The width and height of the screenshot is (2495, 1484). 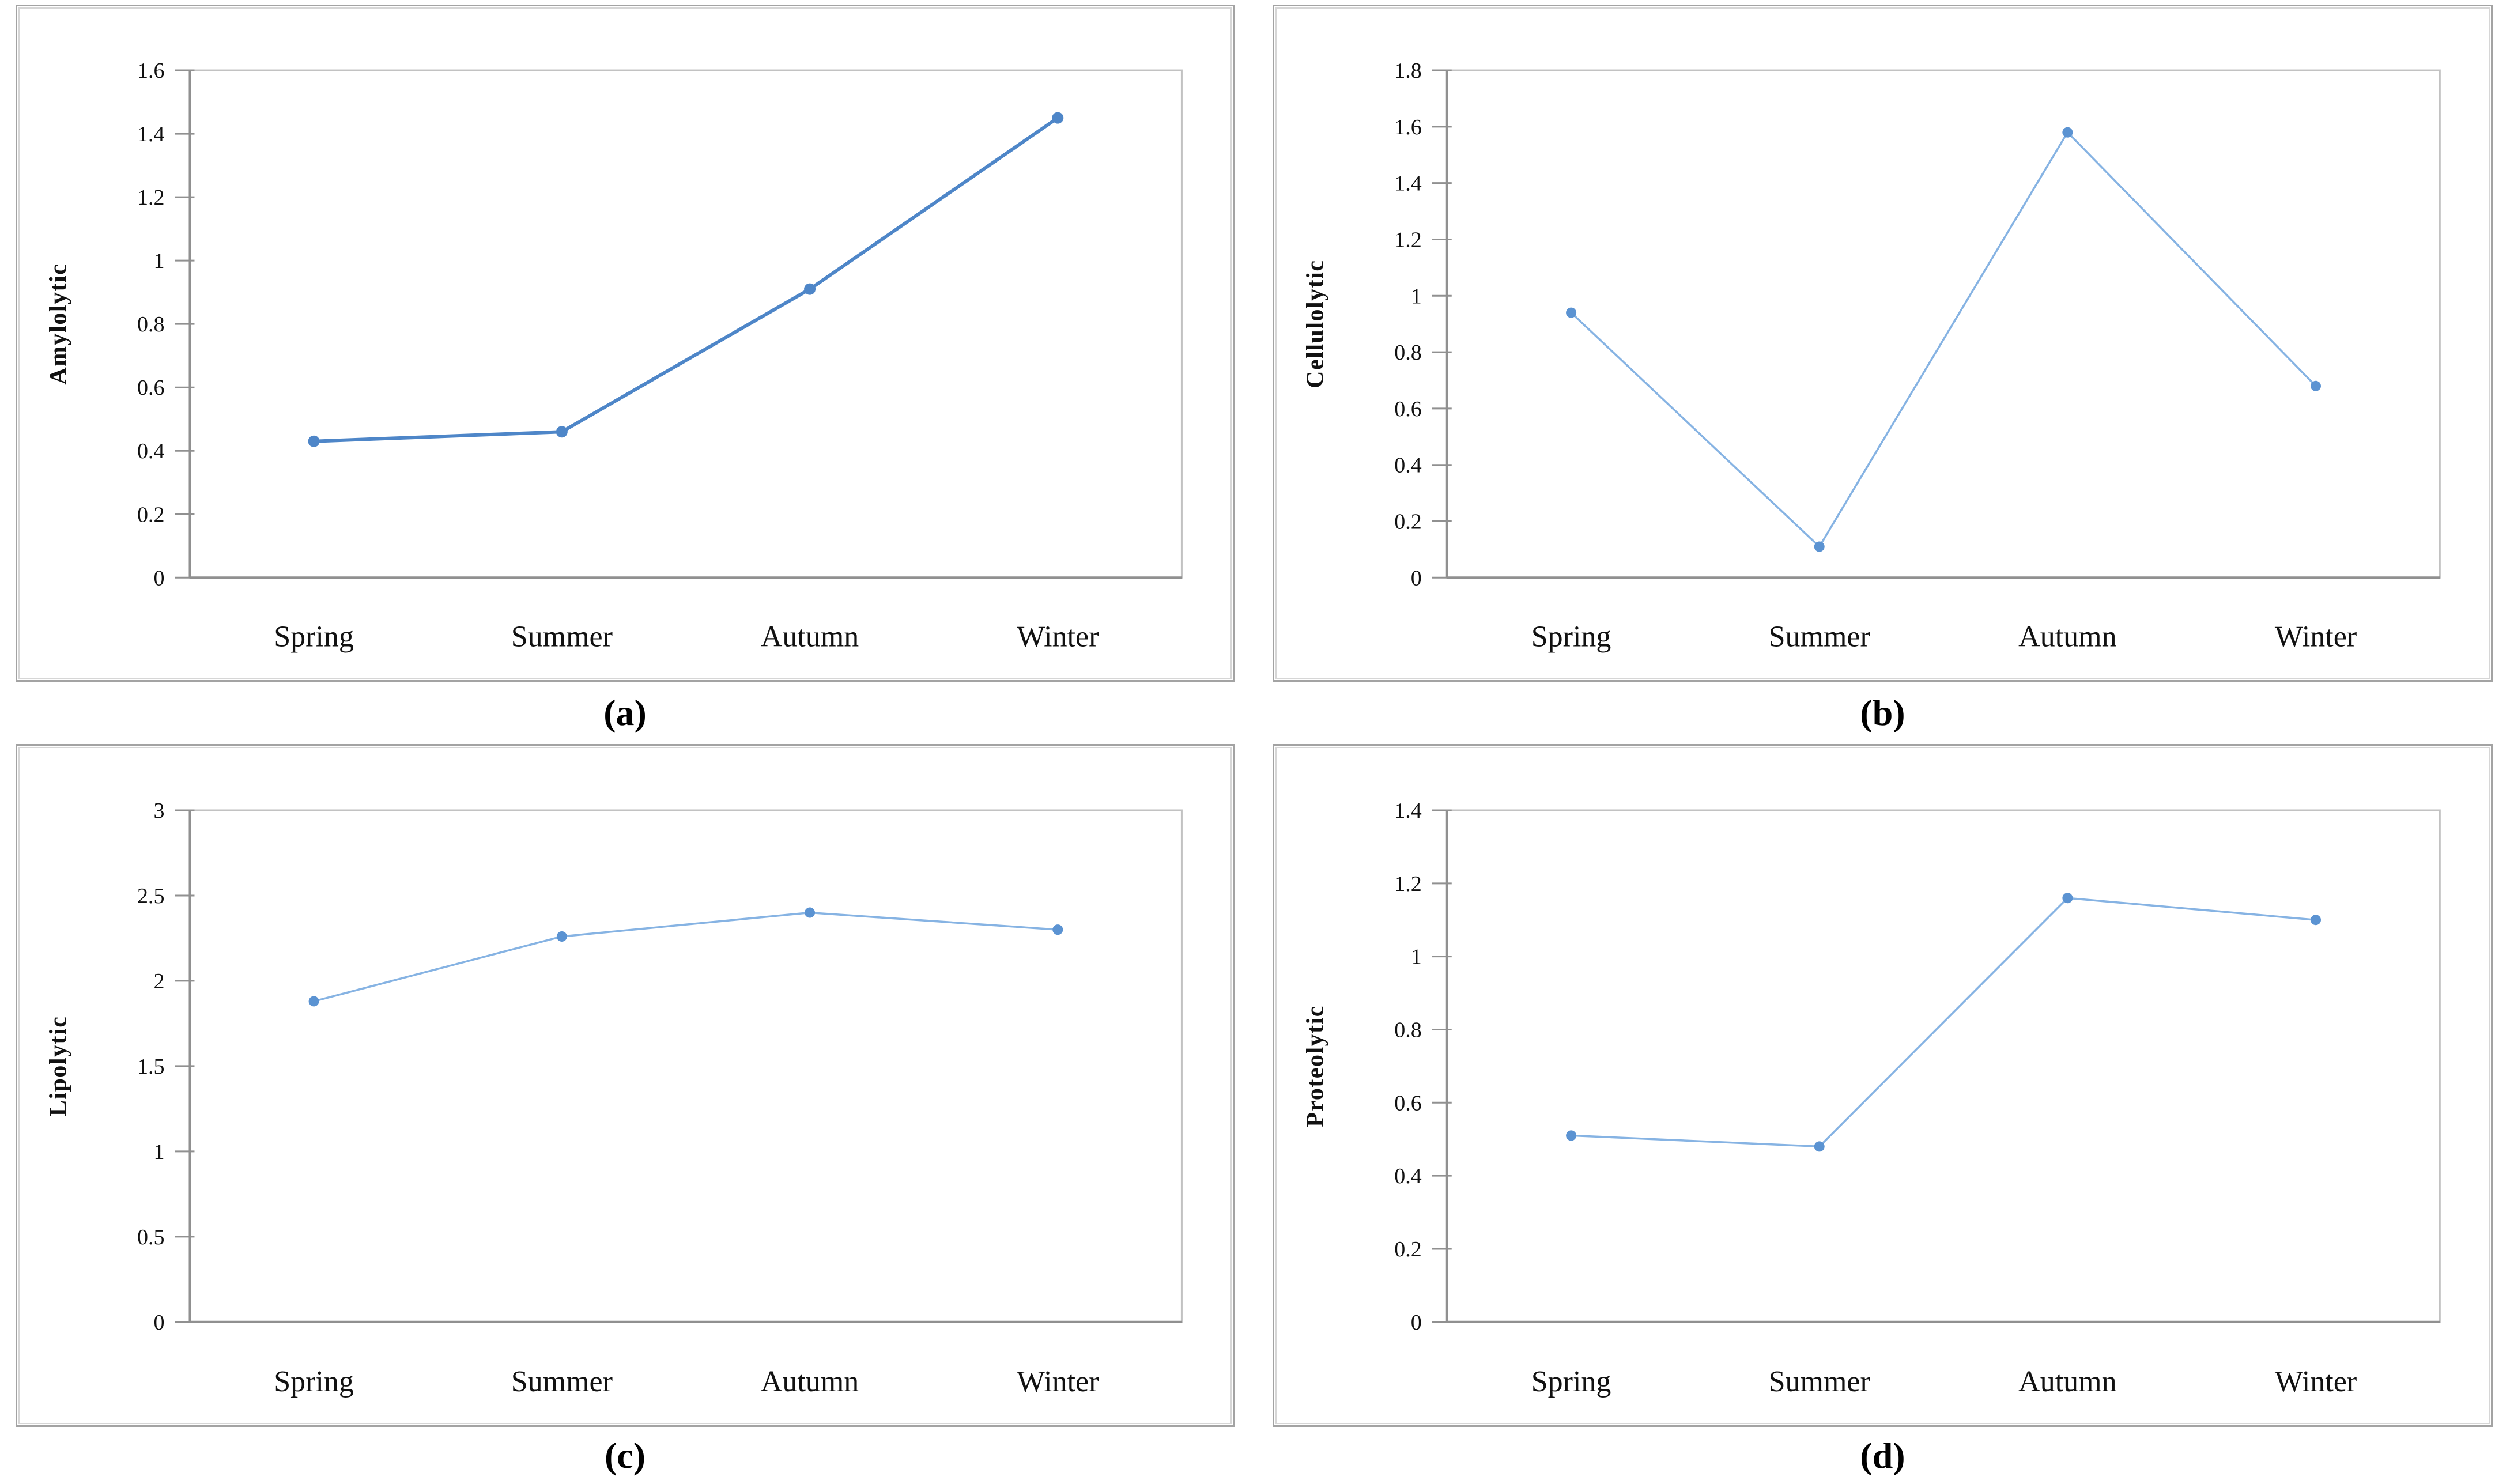 I want to click on y-axis-title: Amylolytic, so click(x=58, y=324).